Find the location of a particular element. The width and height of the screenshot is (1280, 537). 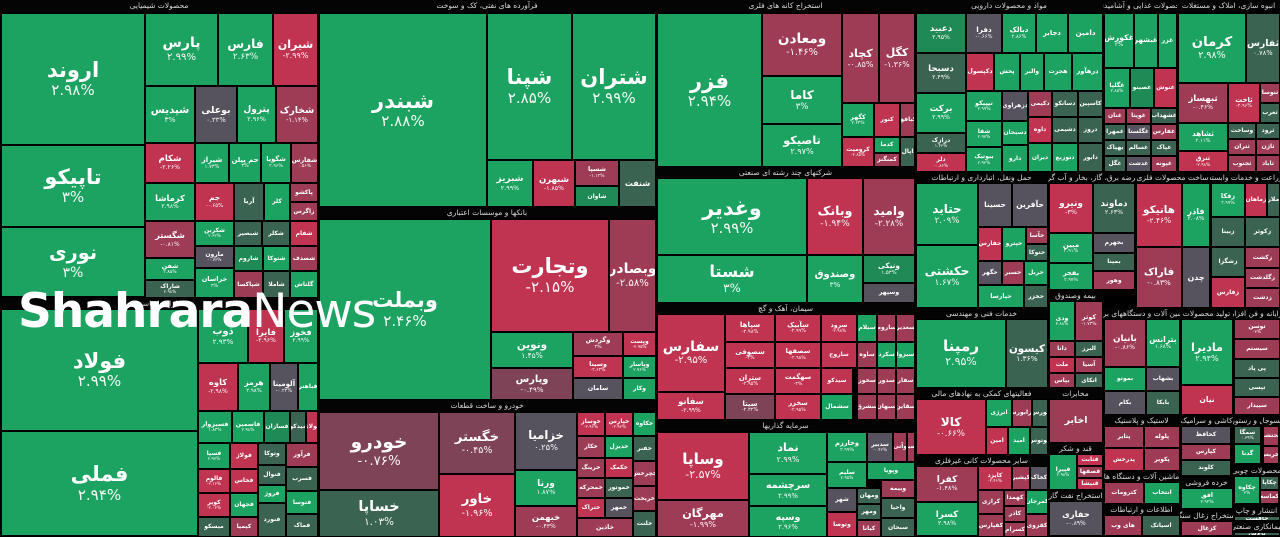

stock-name: شهر is located at coordinates (842, 500).